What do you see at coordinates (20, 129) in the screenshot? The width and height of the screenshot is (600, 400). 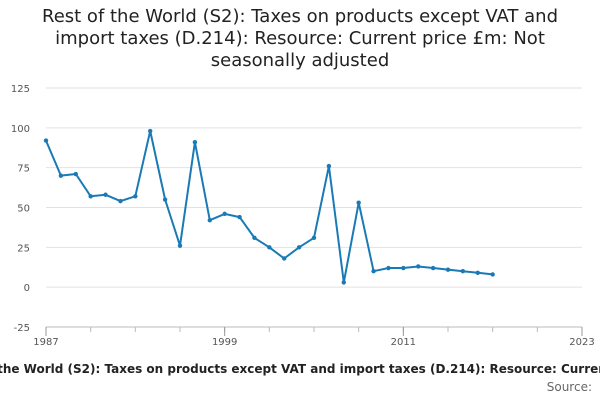 I see `y-tick-label: 100` at bounding box center [20, 129].